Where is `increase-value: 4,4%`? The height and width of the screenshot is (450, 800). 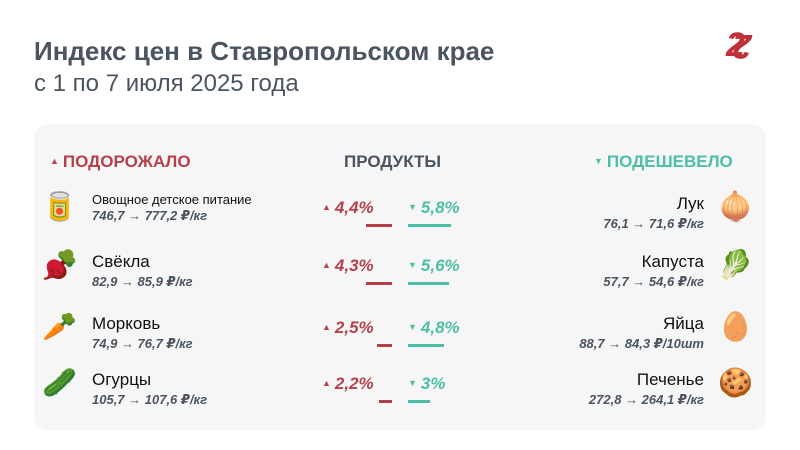 increase-value: 4,4% is located at coordinates (354, 207).